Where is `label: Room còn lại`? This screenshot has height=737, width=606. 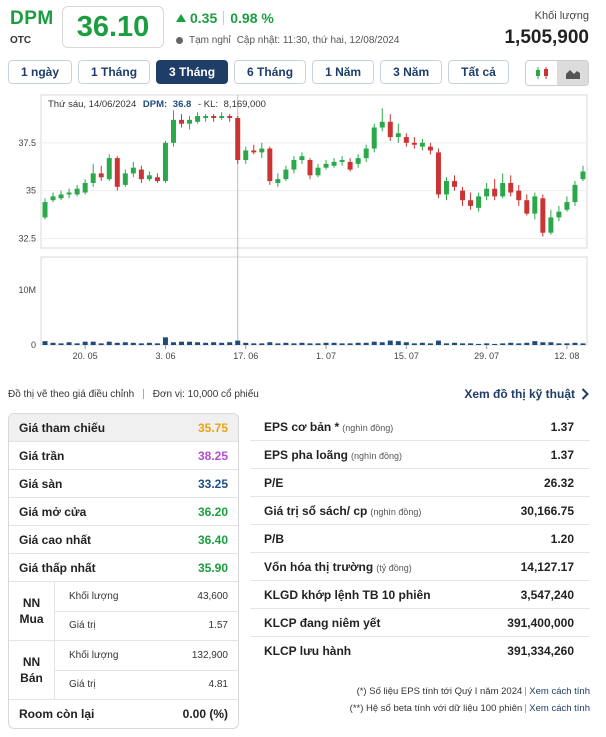 label: Room còn lại is located at coordinates (57, 714).